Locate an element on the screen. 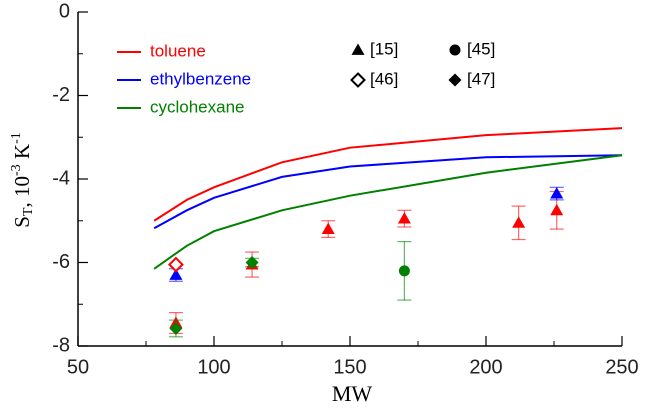 This screenshot has height=409, width=645. y-tick-label: -8 is located at coordinates (61, 345).